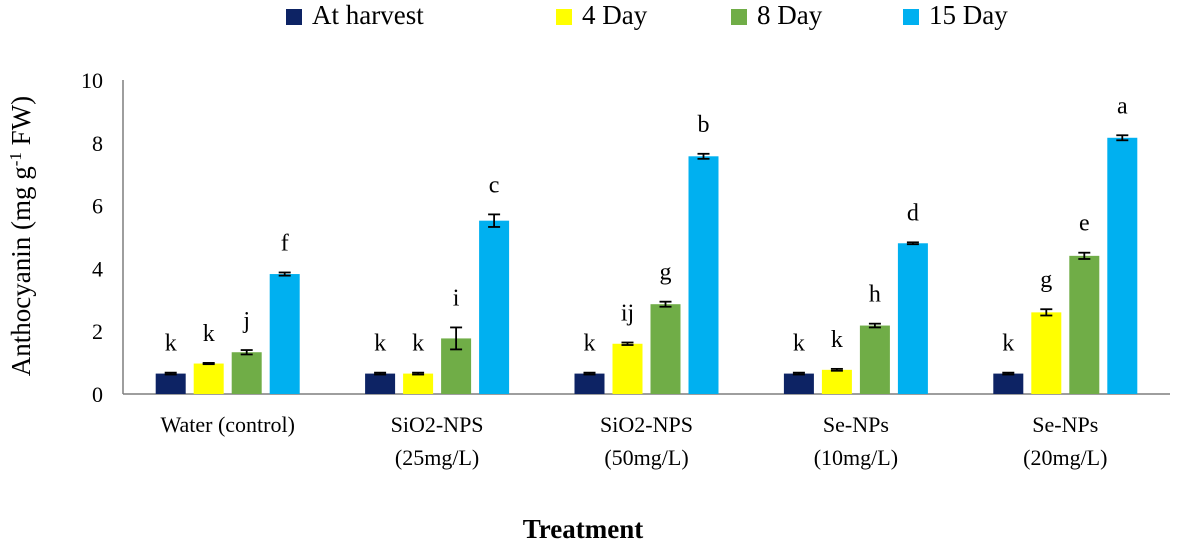 The width and height of the screenshot is (1182, 542). What do you see at coordinates (368, 15) in the screenshot?
I see `legend-label: At harvest` at bounding box center [368, 15].